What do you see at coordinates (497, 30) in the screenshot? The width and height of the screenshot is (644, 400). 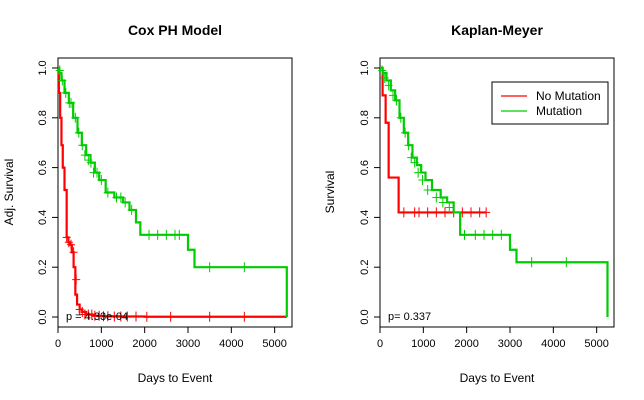 I see `chart-title: Kaplan-Meyer` at bounding box center [497, 30].